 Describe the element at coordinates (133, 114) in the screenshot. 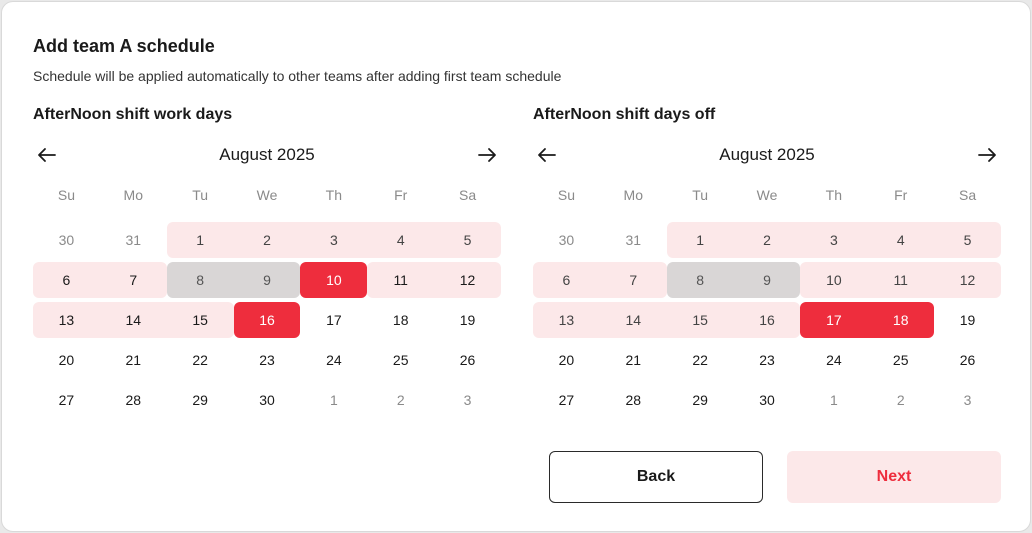

I see `calendar-label: AfterNoon shift work days` at that location.